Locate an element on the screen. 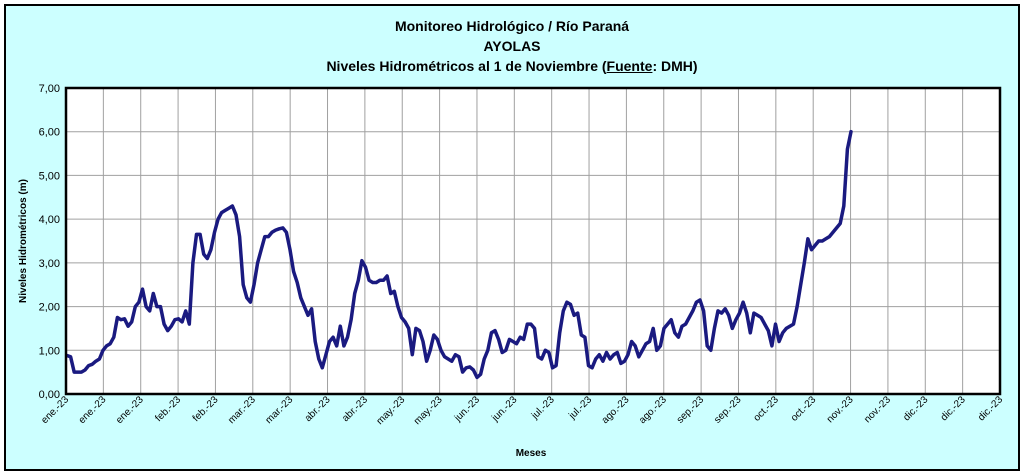 The height and width of the screenshot is (475, 1024). source-word: Fuente is located at coordinates (629, 66).